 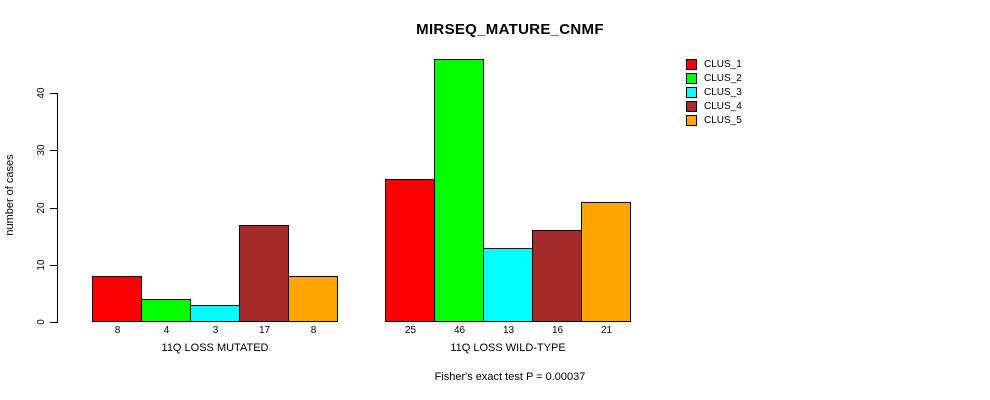 I want to click on legend-label: CLUS_3, so click(x=723, y=92).